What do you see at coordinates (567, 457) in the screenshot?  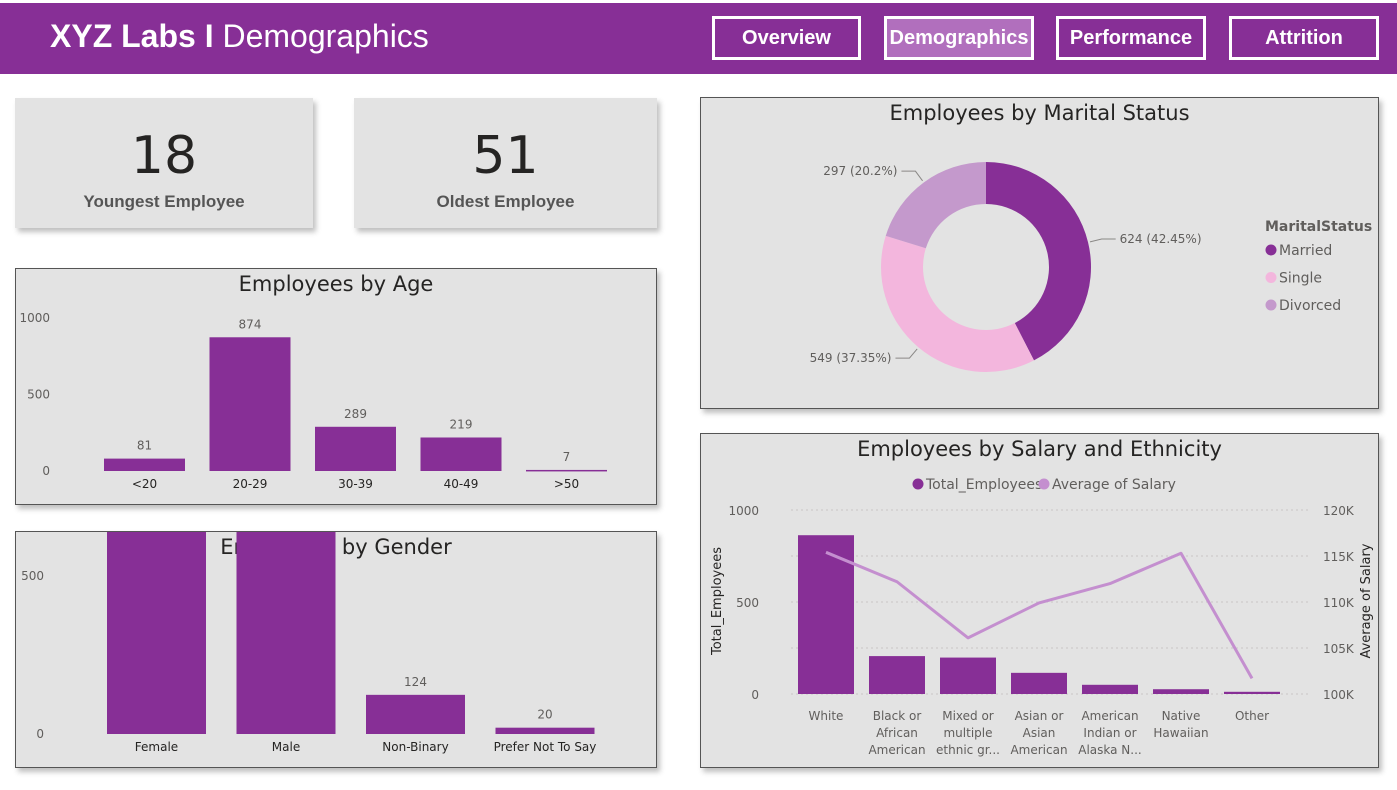 I see `data-label: 7` at bounding box center [567, 457].